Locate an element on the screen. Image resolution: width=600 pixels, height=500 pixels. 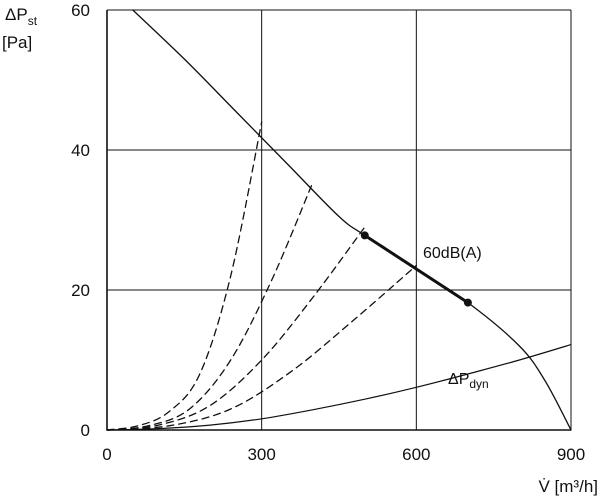
dynamic-pressure-label-sub: dyn is located at coordinates (478, 384).